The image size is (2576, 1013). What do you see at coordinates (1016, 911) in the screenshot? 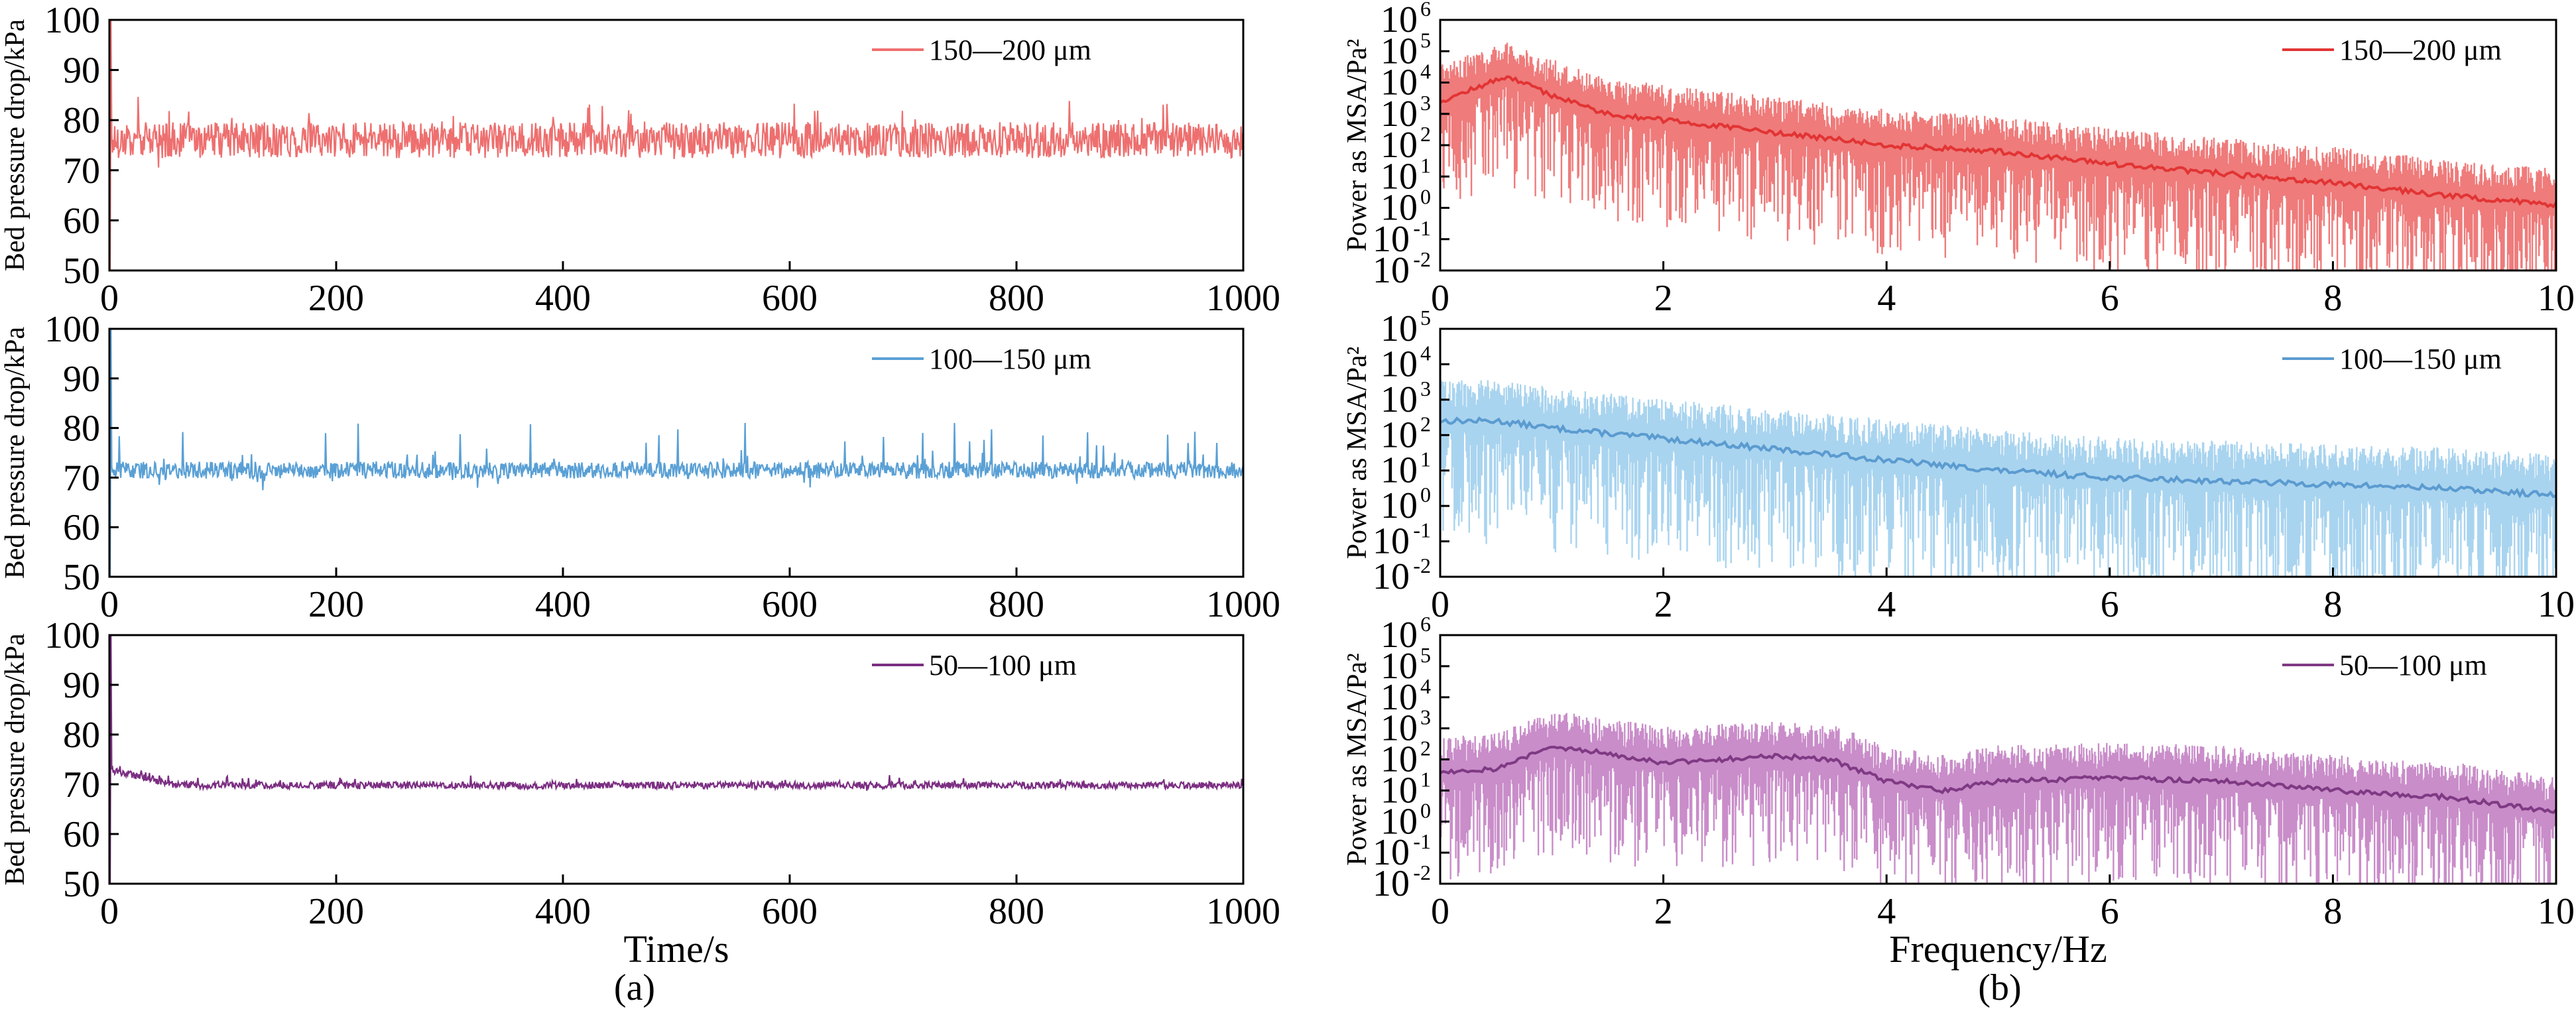
I see `x-tick-label-a3: 800` at bounding box center [1016, 911].